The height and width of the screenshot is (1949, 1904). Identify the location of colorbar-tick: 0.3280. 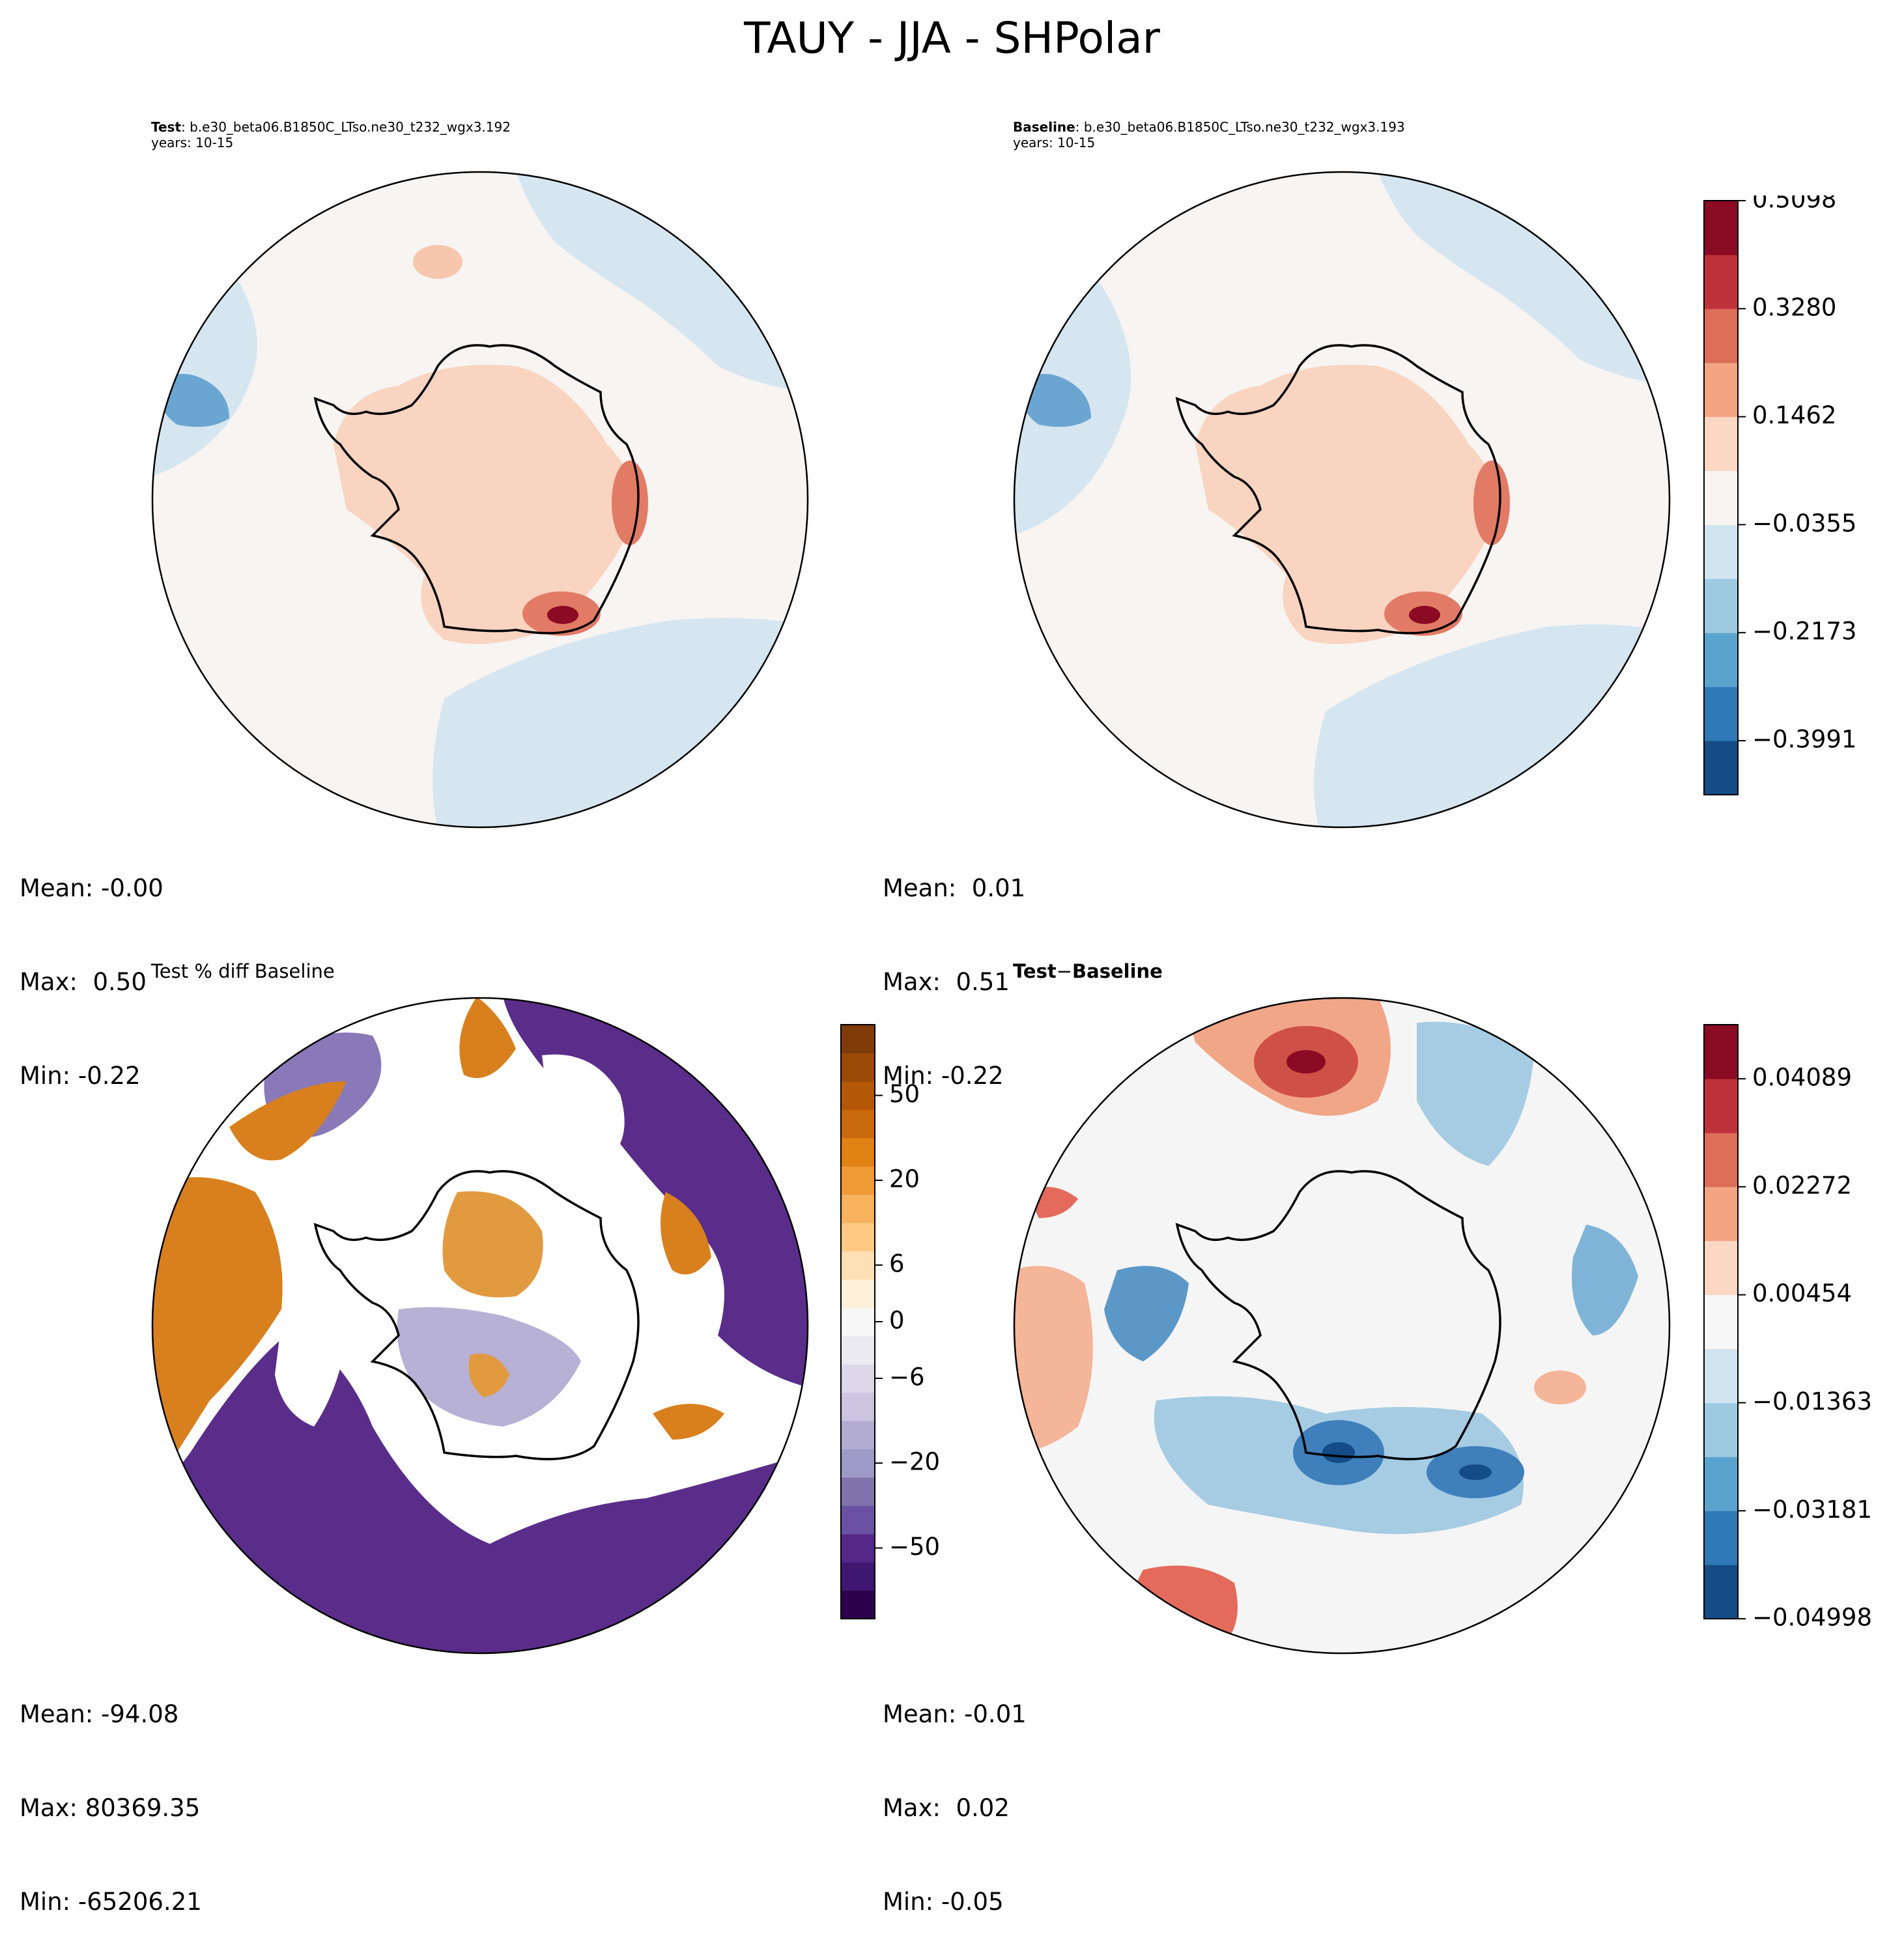
(1787, 307).